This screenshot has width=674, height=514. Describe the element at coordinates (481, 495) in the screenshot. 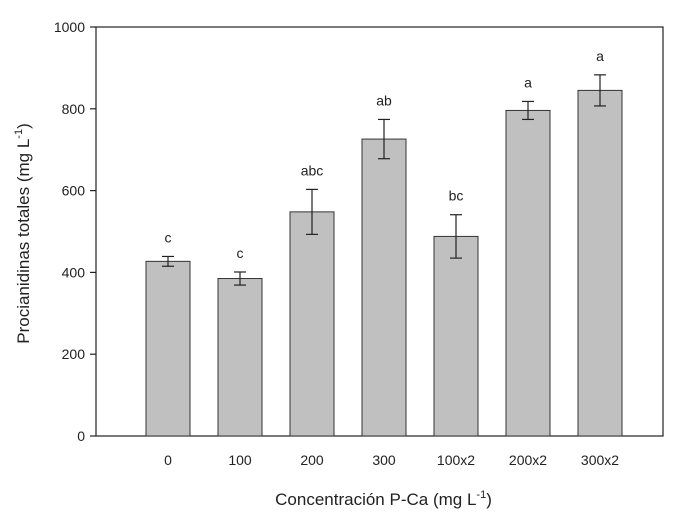

I see `x-axis-title-superscript: -1` at that location.